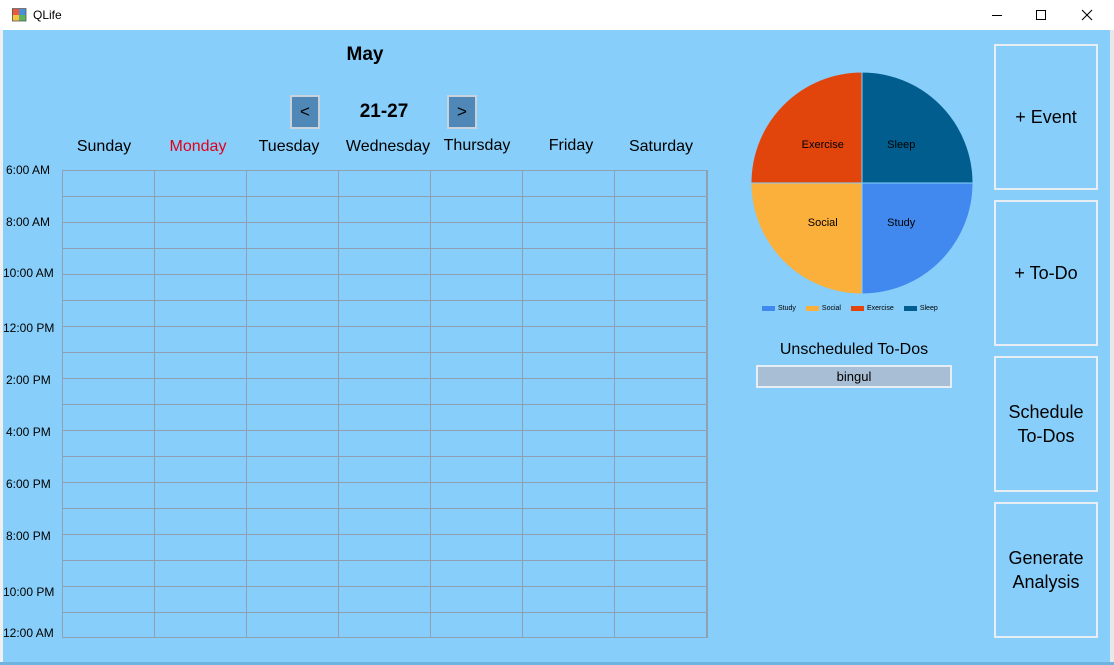 The height and width of the screenshot is (665, 1114). I want to click on minimize-icon, so click(997, 15).